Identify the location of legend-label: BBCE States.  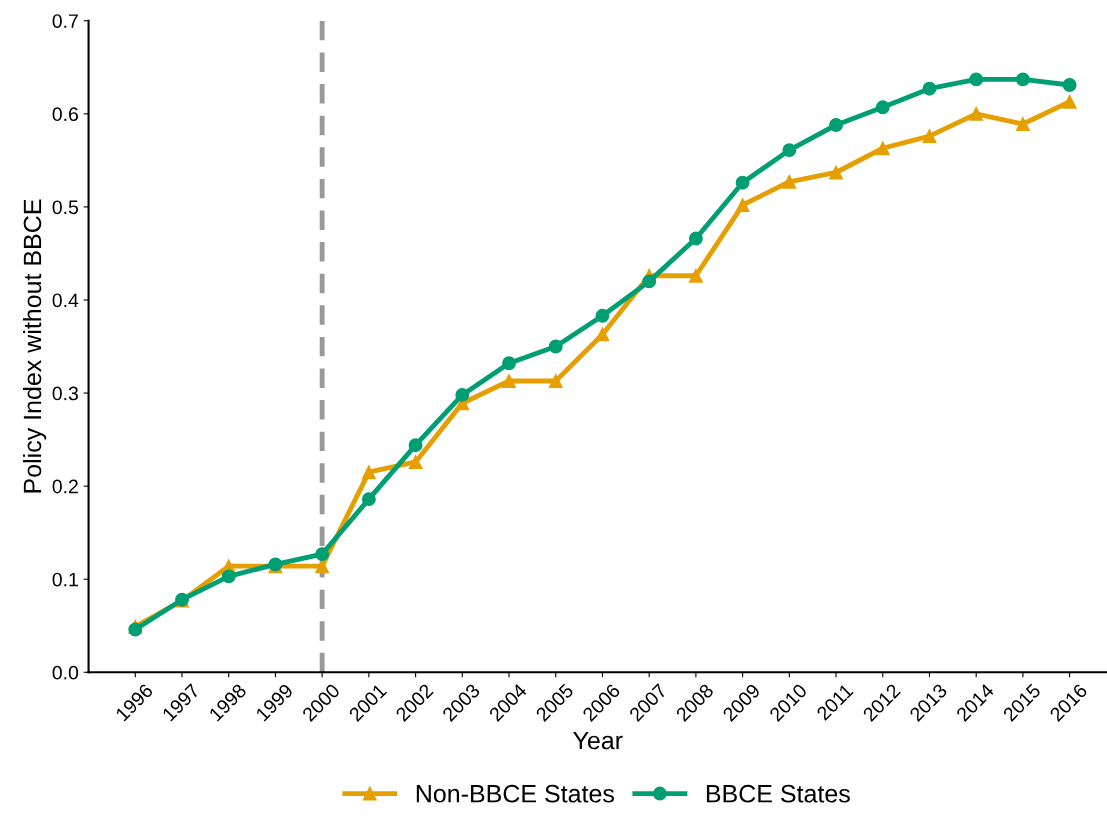
(778, 793).